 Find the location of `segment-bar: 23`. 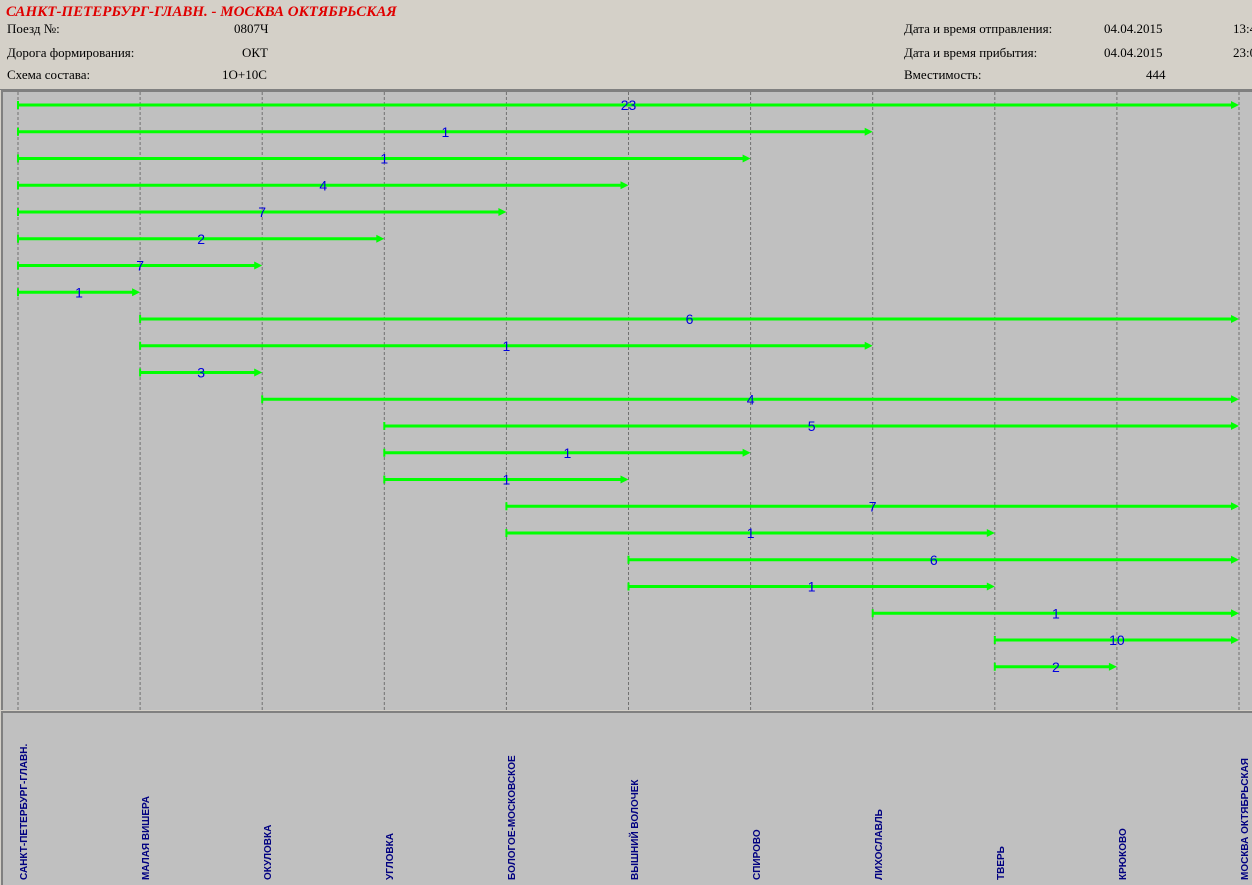

segment-bar: 23 is located at coordinates (628, 105).